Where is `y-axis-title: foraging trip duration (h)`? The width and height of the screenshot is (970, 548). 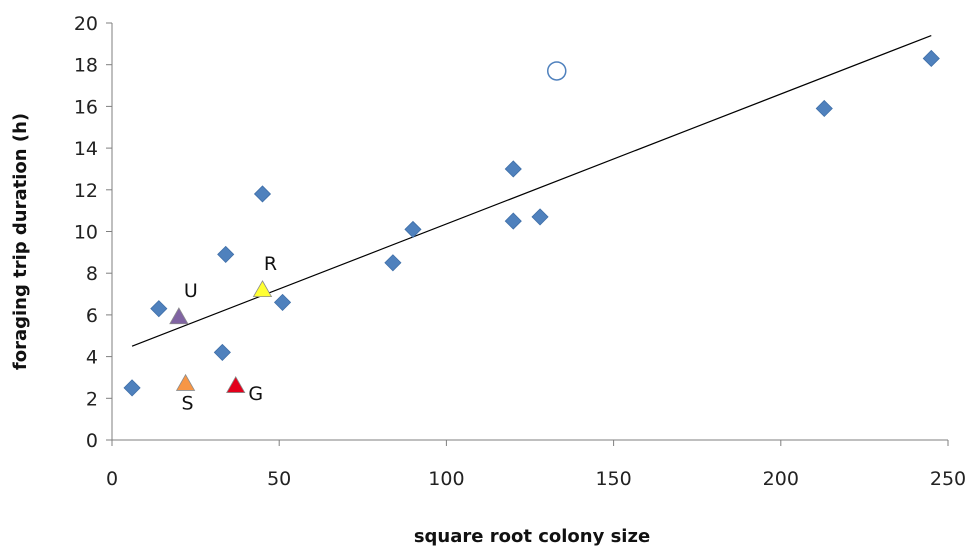
y-axis-title: foraging trip duration (h) is located at coordinates (20, 241).